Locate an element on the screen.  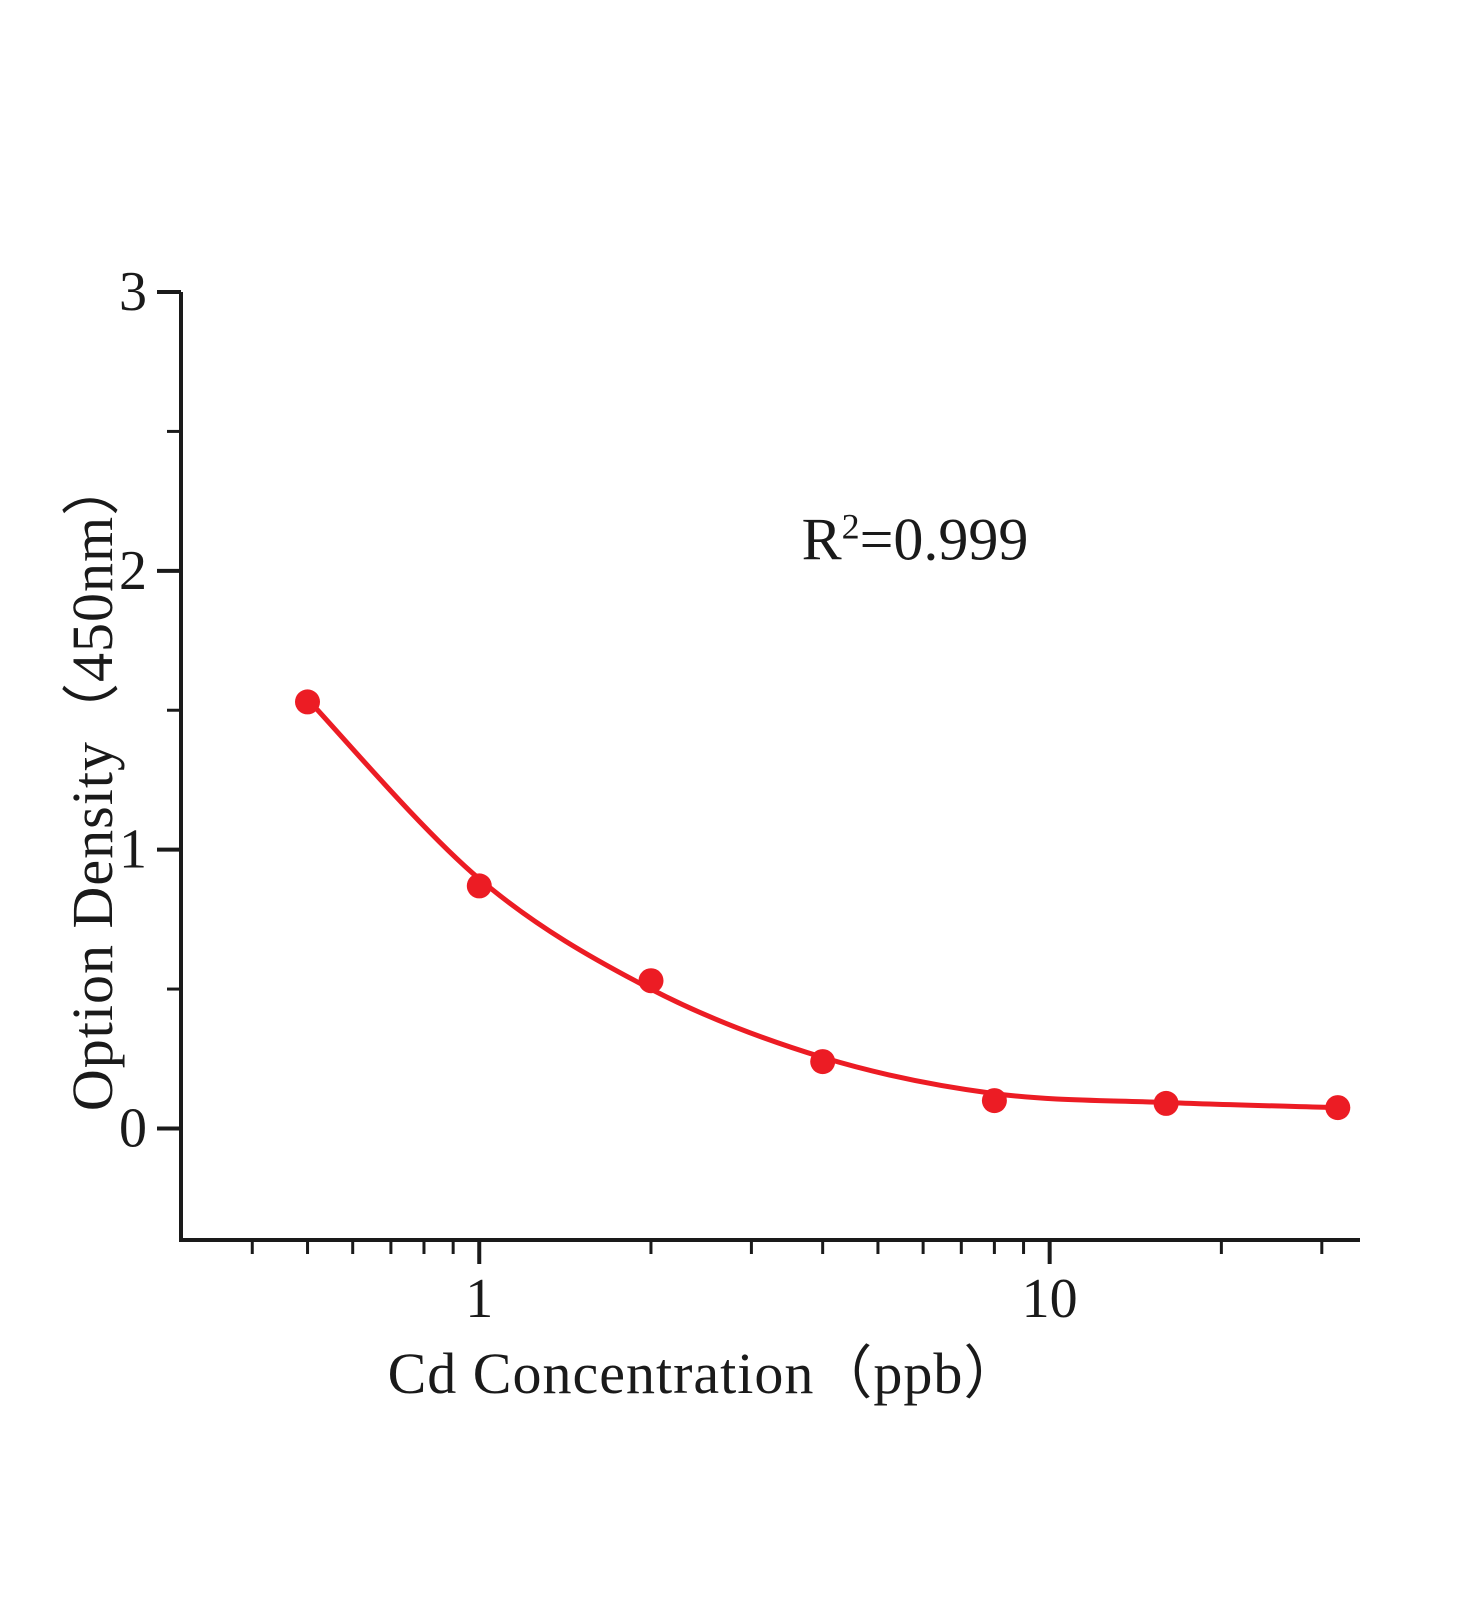
x-tick-label: 10 is located at coordinates (1050, 1299).